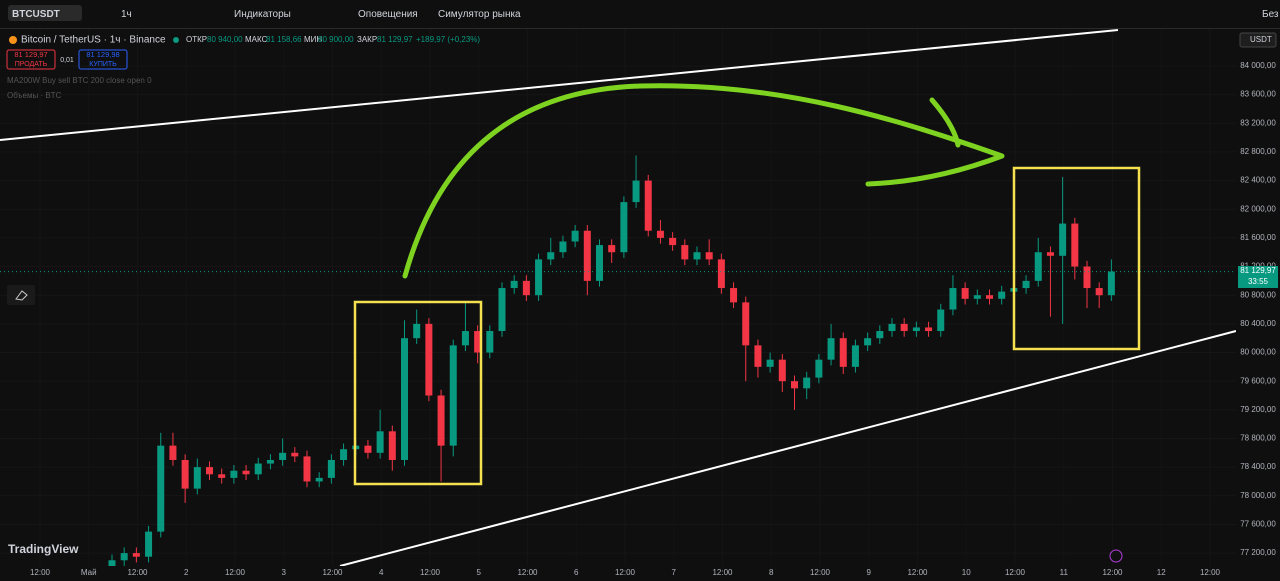  I want to click on coin-icon, so click(13, 40).